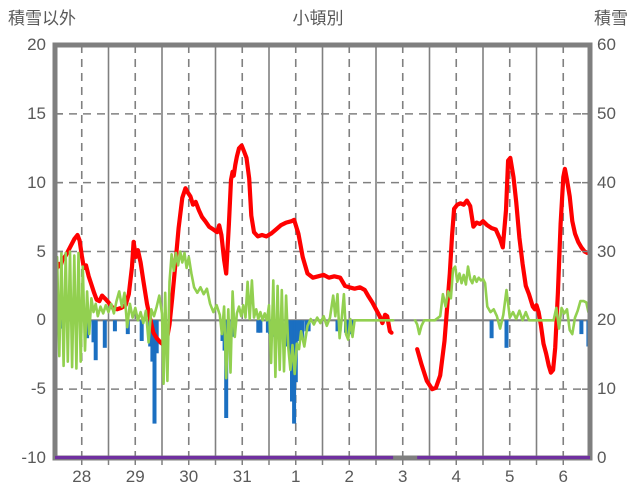 The width and height of the screenshot is (636, 501). I want to click on right-axis-tick-label: 30, so click(606, 251).